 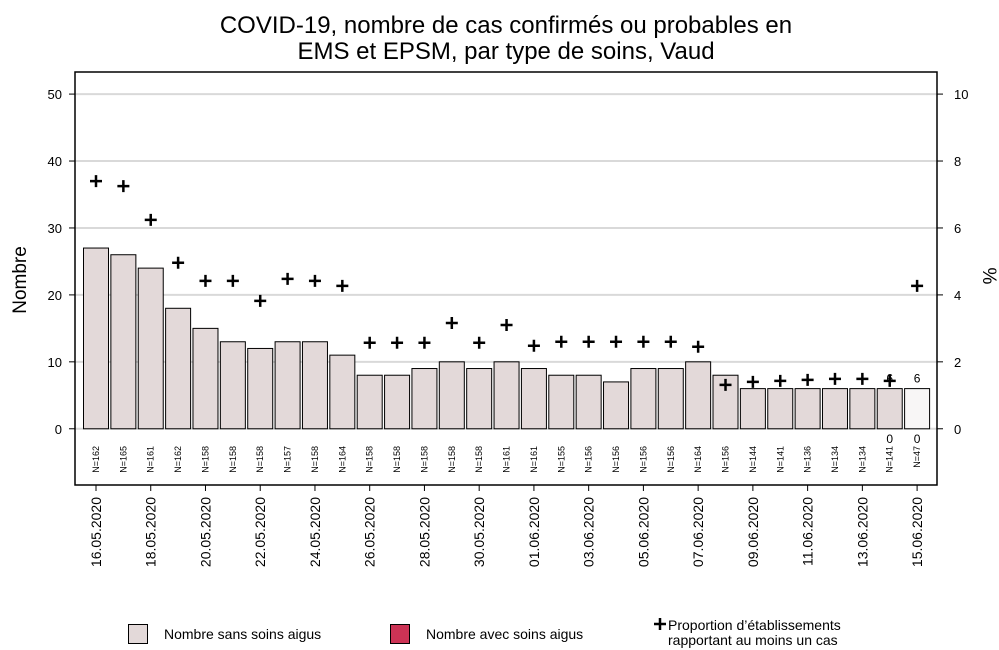 I want to click on y-axis-label: Nombre, so click(x=20, y=280).